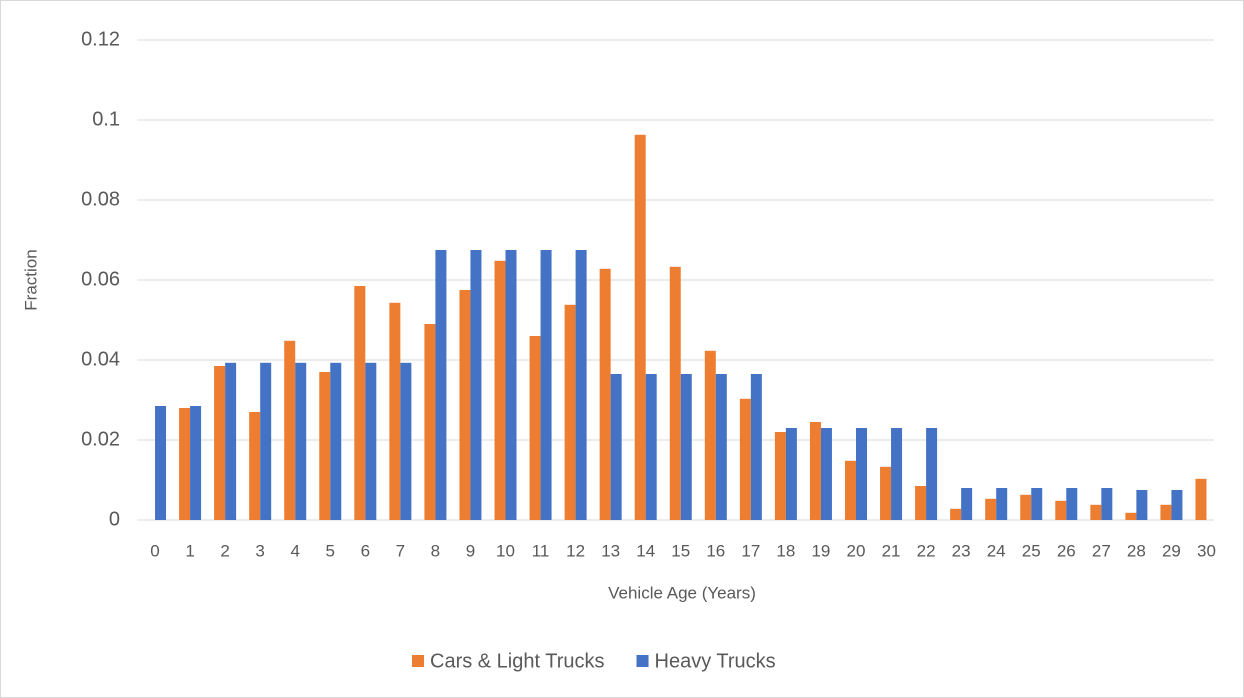 The image size is (1244, 698). Describe the element at coordinates (541, 550) in the screenshot. I see `x-tick-label: 11` at that location.